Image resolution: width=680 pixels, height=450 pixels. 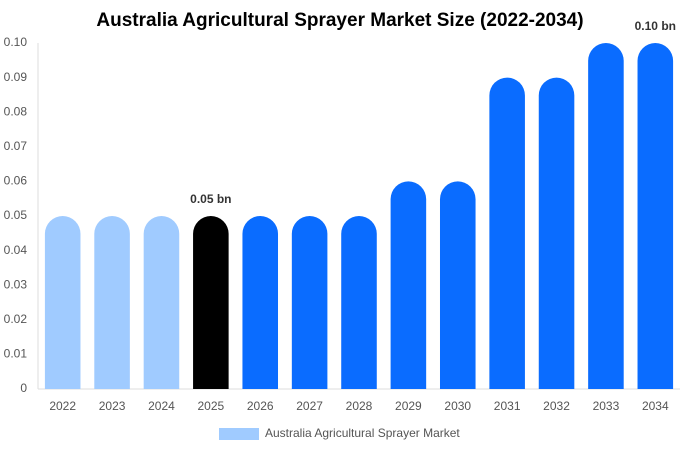 I want to click on y-tick-label: 0.07, so click(x=16, y=146).